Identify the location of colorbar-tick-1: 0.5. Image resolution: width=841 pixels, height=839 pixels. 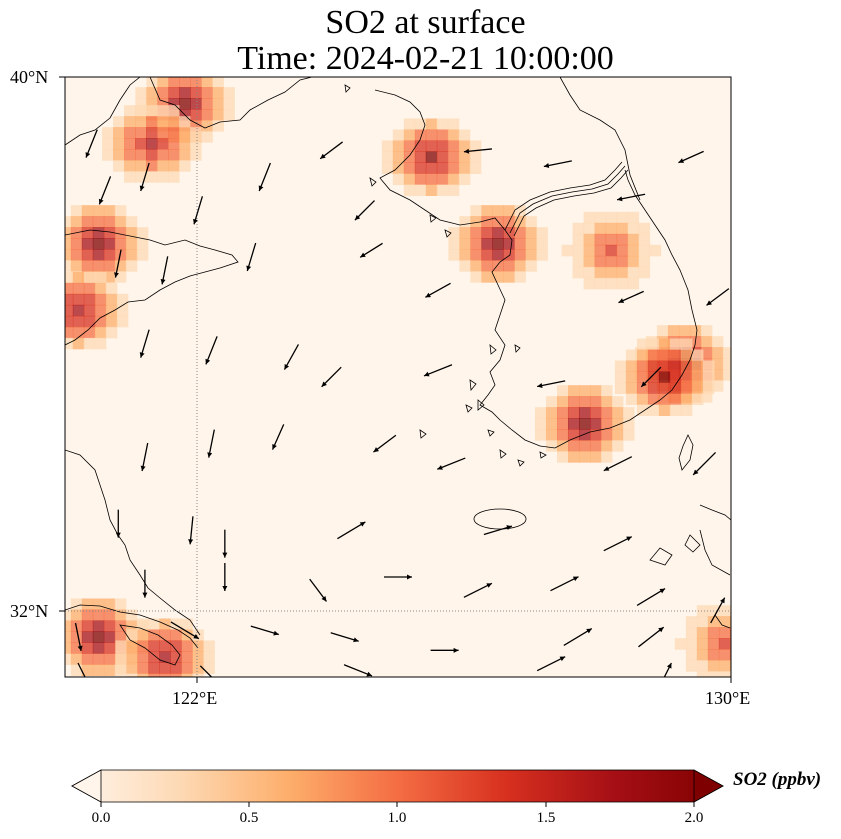
(249, 818).